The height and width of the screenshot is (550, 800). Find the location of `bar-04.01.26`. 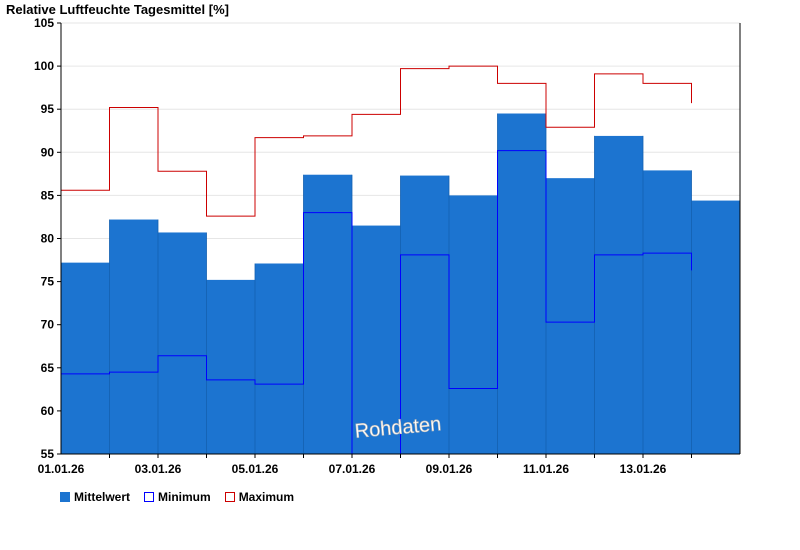

bar-04.01.26 is located at coordinates (230, 366).